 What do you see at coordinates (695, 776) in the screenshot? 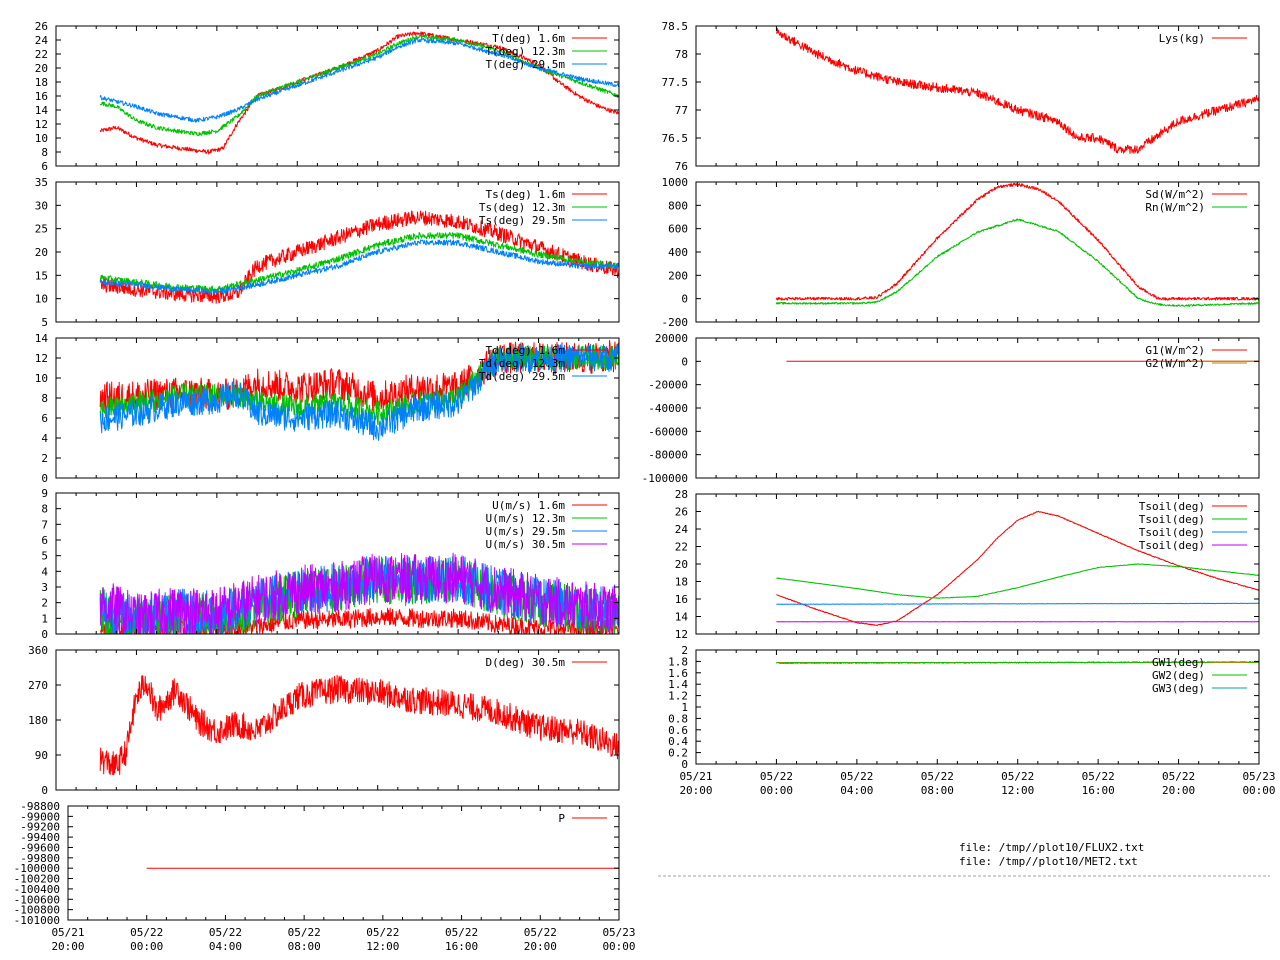
I see `x-tick-label-date: 05/21` at bounding box center [695, 776].